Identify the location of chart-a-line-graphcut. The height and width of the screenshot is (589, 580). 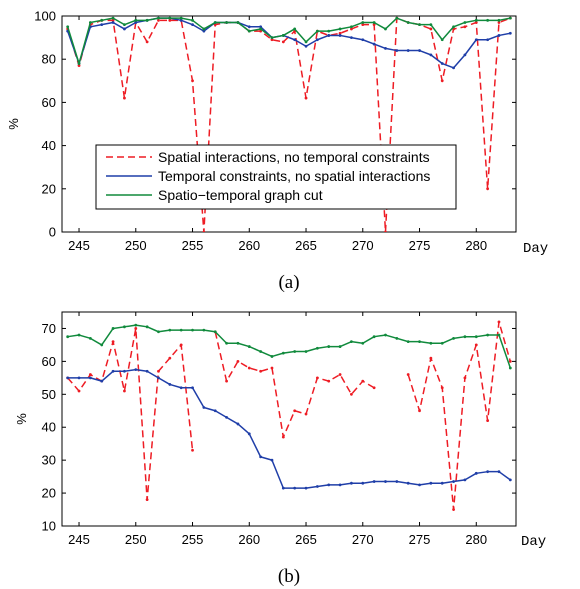
(288, 41).